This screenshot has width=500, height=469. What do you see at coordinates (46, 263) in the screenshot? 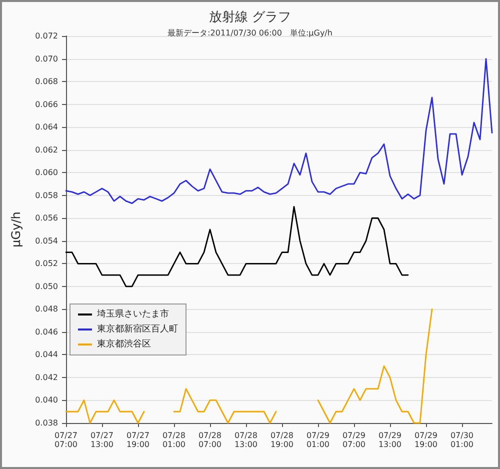
I see `y-tick-label: 0.052` at bounding box center [46, 263].